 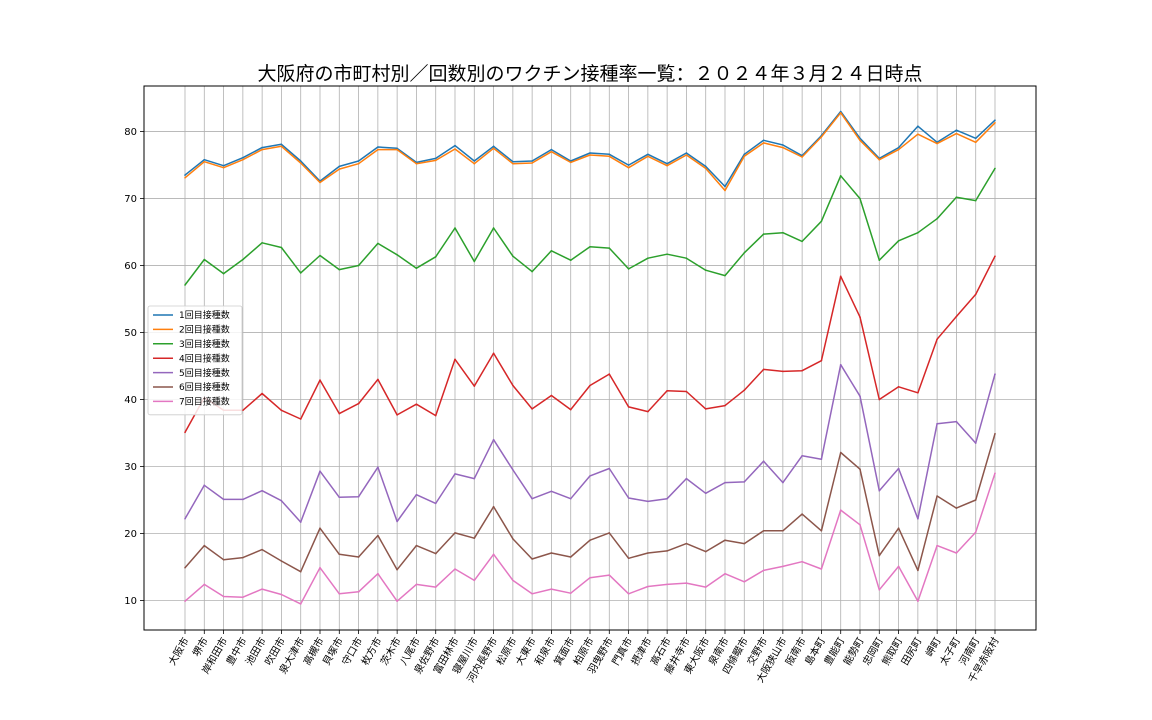 I want to click on legend-label: 1回目接種数, so click(x=204, y=315).